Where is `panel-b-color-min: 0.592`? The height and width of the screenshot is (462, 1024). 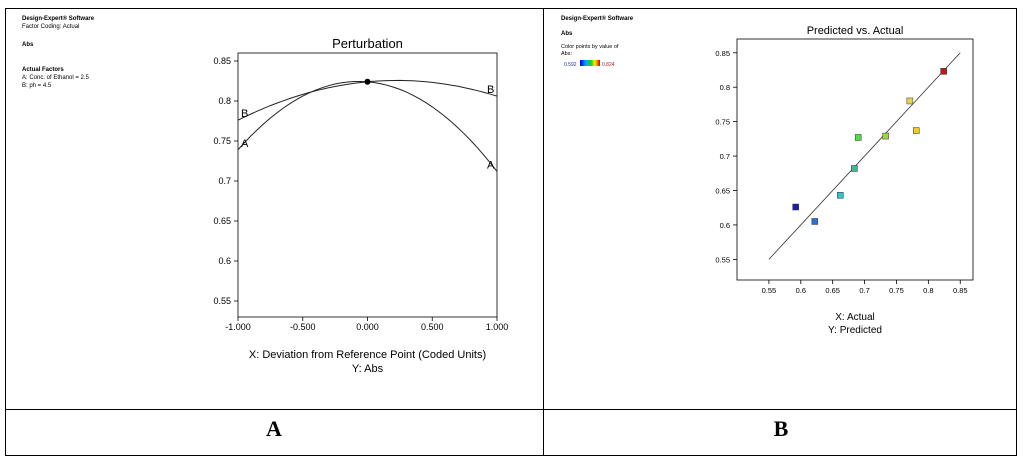
panel-b-color-min: 0.592 is located at coordinates (570, 65).